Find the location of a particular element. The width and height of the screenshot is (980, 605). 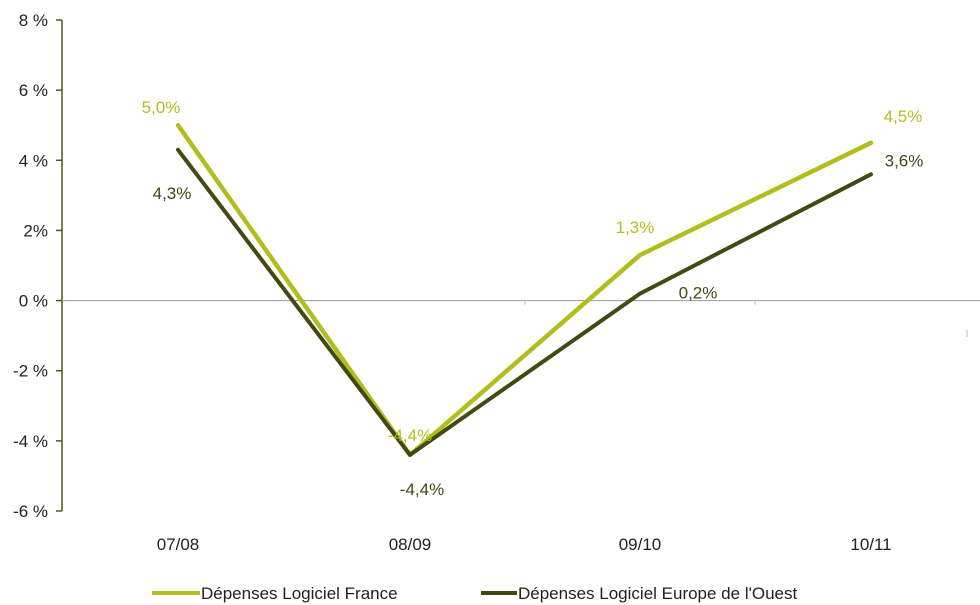

x-tick-label: 09/10 is located at coordinates (640, 544).